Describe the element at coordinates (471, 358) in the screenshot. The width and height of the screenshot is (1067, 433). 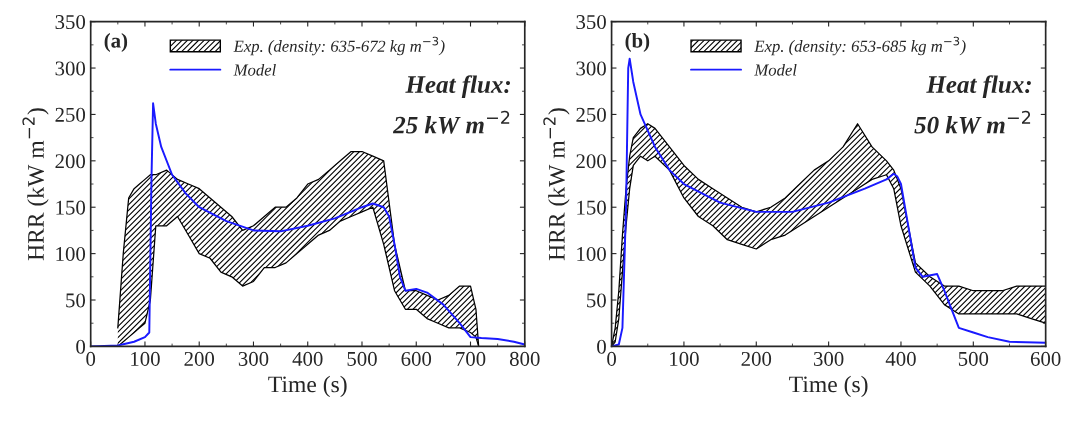
I see `x-tick-label: 700` at that location.